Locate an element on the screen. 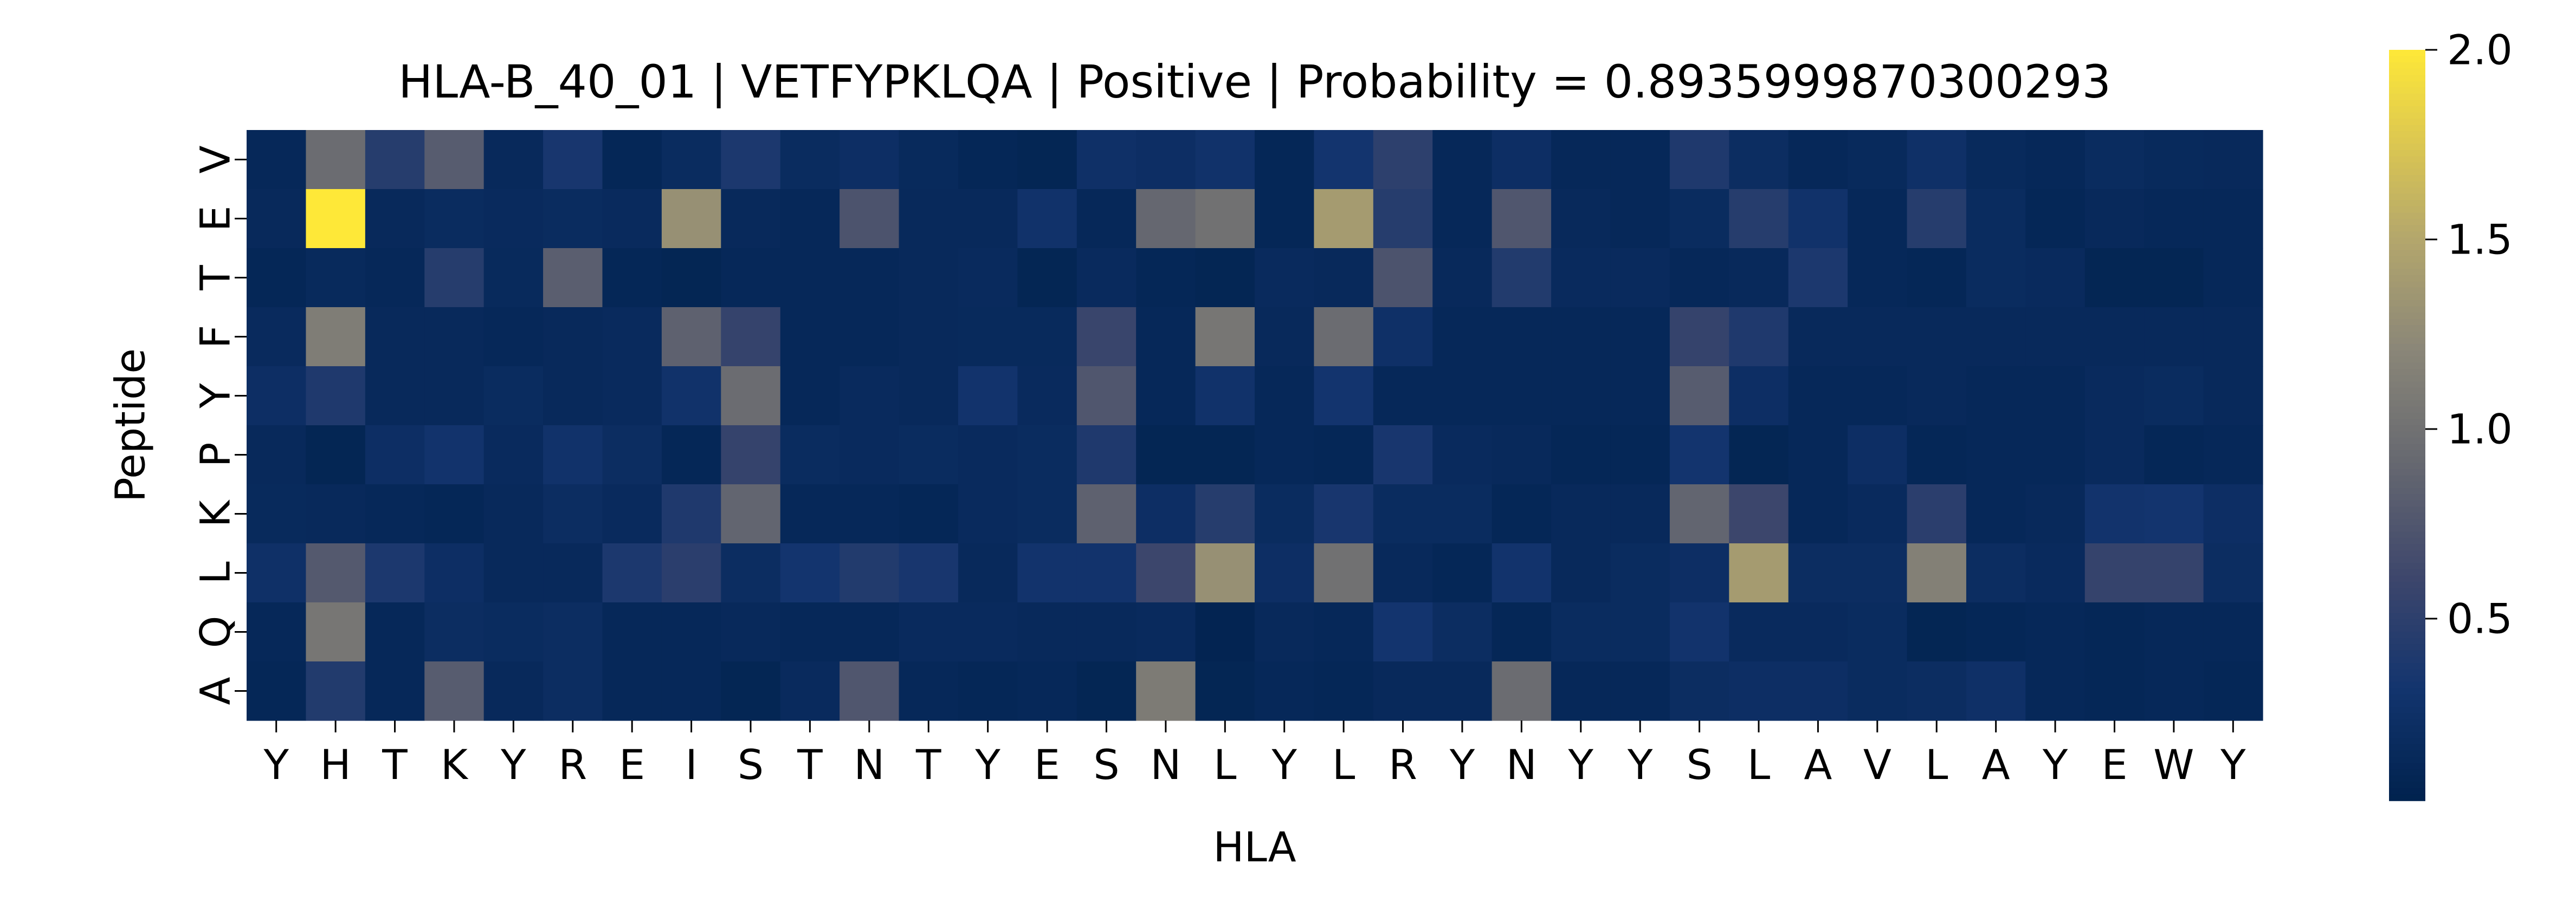 The width and height of the screenshot is (2576, 909). colorbar-tick-label: 2.0 is located at coordinates (2480, 50).